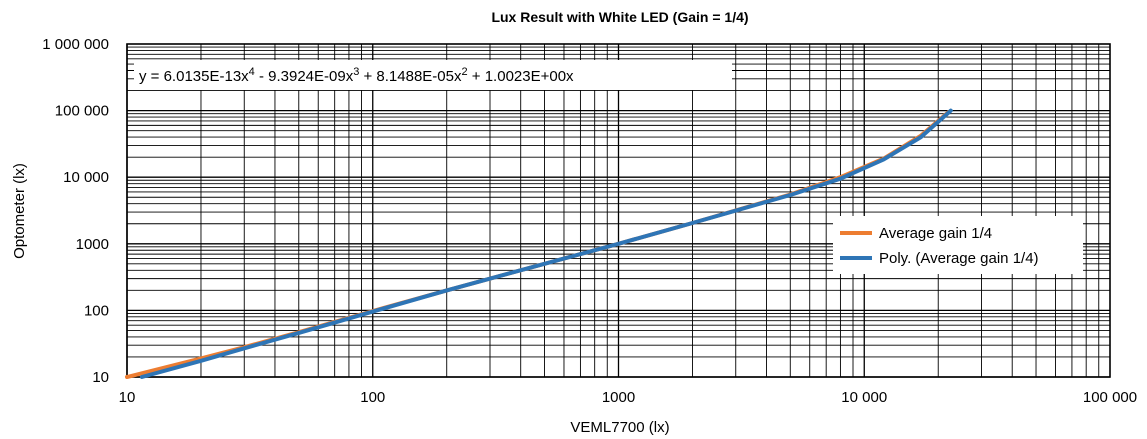  Describe the element at coordinates (127, 397) in the screenshot. I see `x-tick-label: 10` at that location.